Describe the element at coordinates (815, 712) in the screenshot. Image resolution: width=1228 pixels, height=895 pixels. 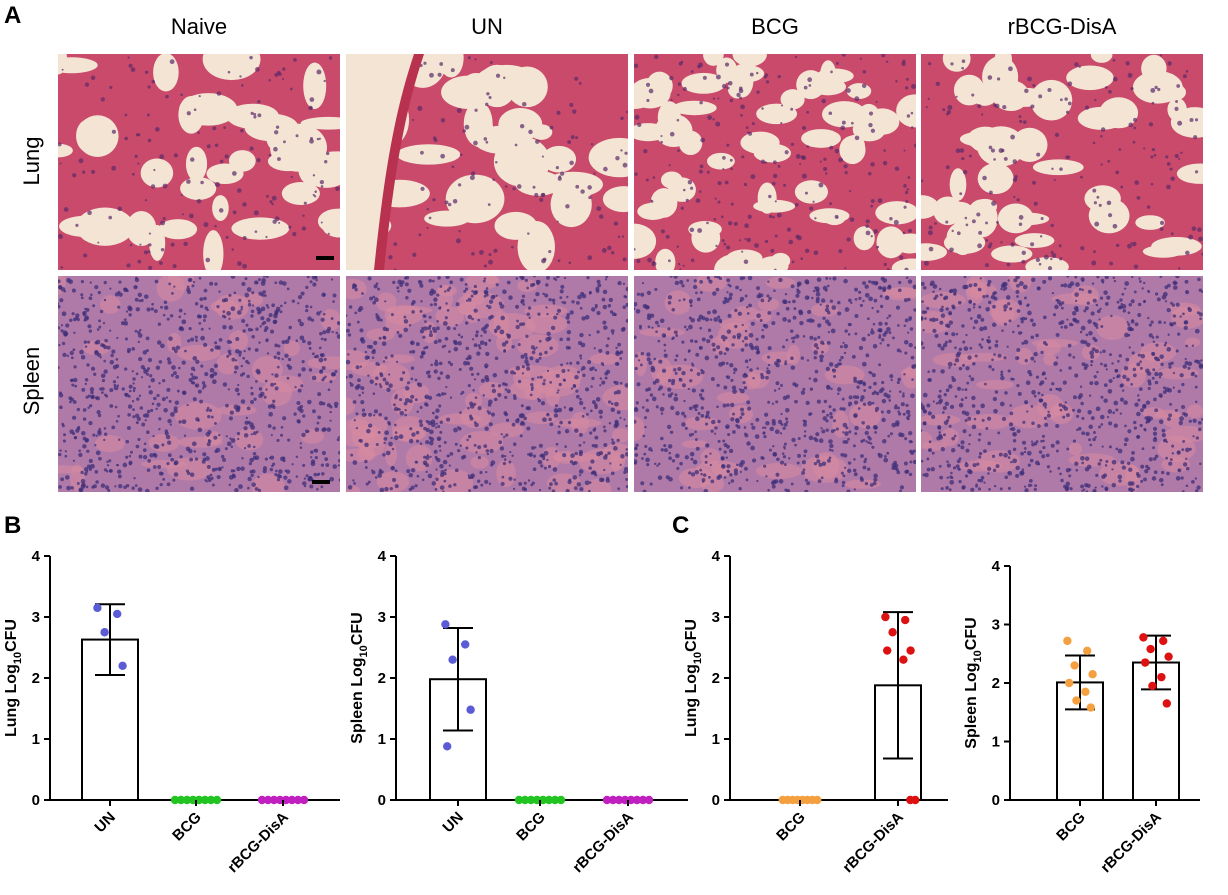
I see `chart-3: 0 1 2 3 4 Lung Log10CFU BCG rBCG-DisA` at that location.